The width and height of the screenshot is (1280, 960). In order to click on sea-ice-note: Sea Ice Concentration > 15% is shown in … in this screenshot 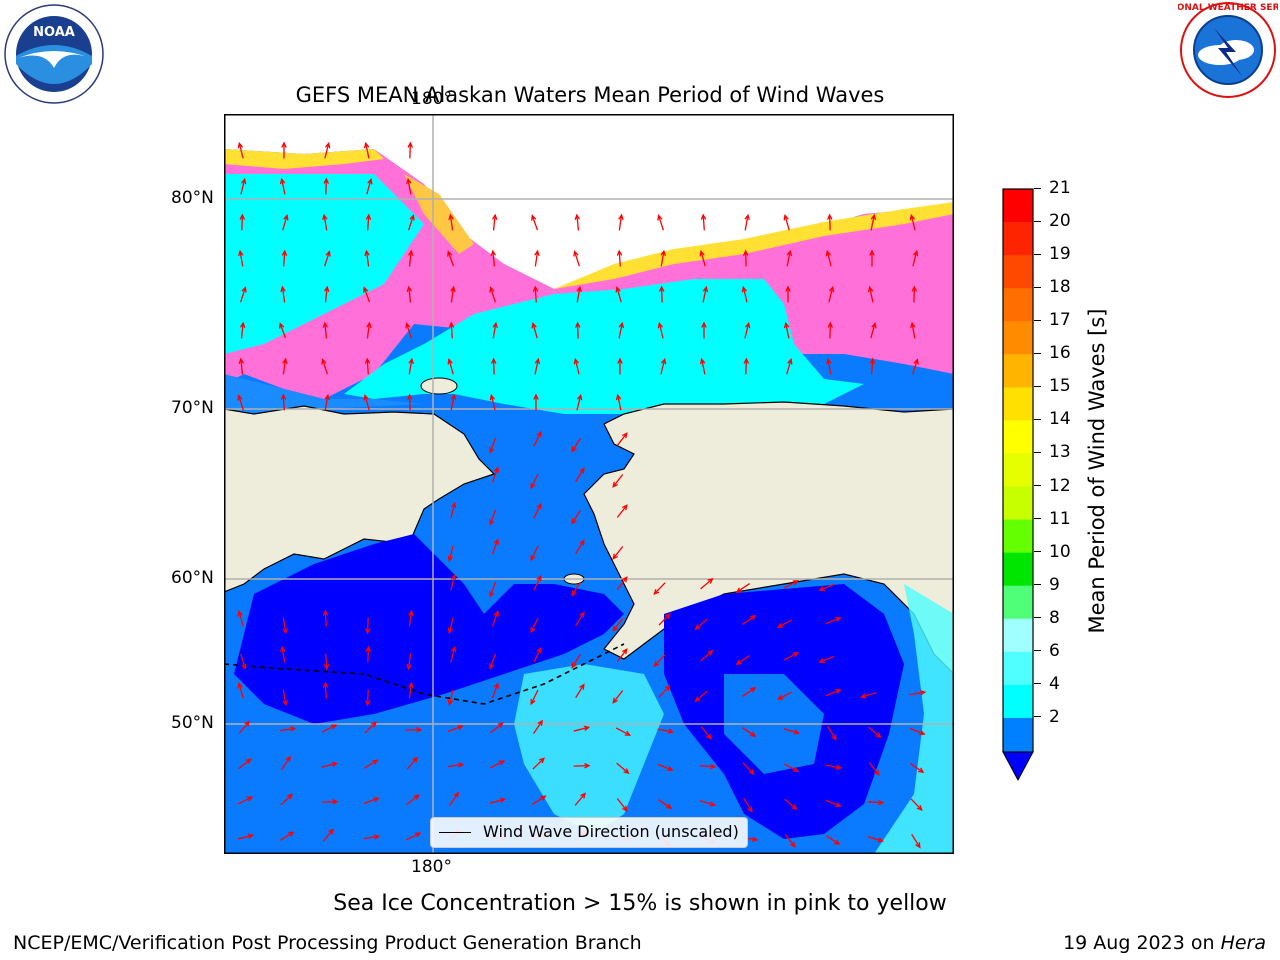, I will do `click(640, 903)`.